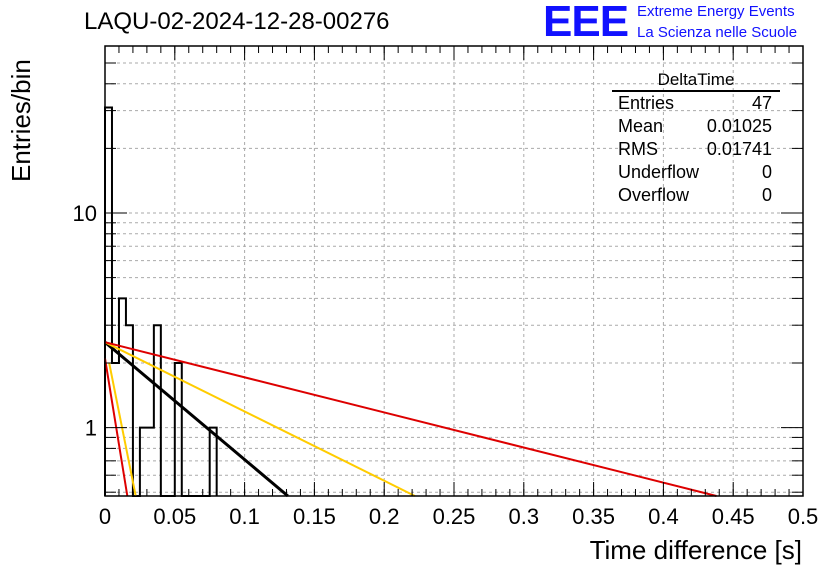 The height and width of the screenshot is (572, 836). I want to click on x-tick-label: 0.5, so click(803, 516).